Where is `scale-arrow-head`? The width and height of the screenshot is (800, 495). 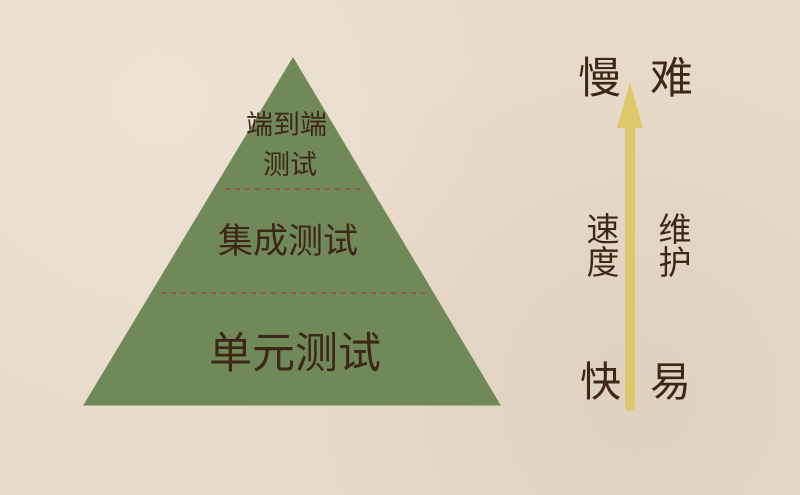 scale-arrow-head is located at coordinates (630, 105).